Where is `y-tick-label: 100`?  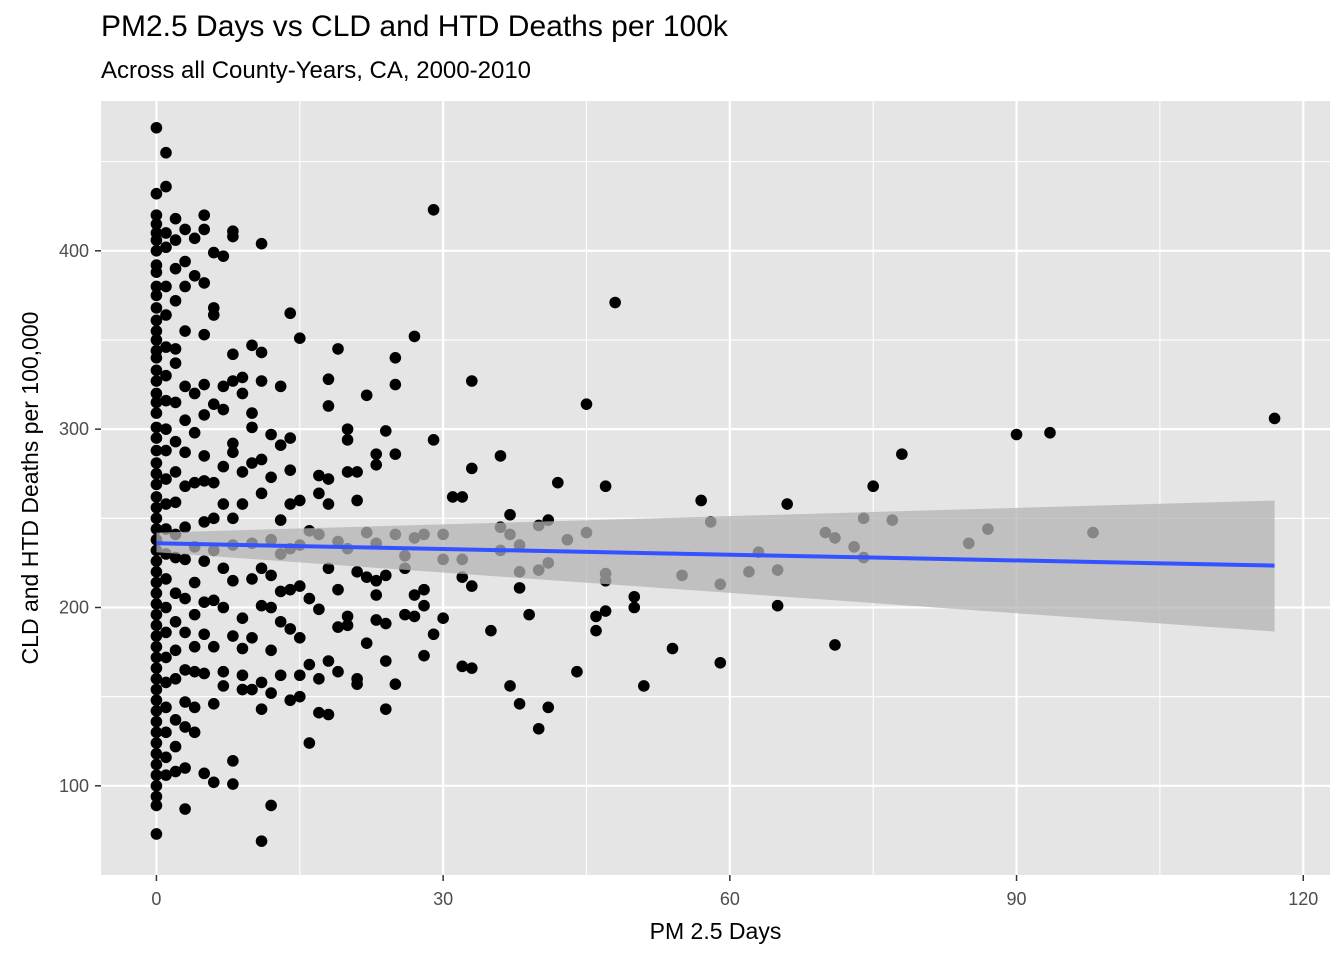 y-tick-label: 100 is located at coordinates (74, 786).